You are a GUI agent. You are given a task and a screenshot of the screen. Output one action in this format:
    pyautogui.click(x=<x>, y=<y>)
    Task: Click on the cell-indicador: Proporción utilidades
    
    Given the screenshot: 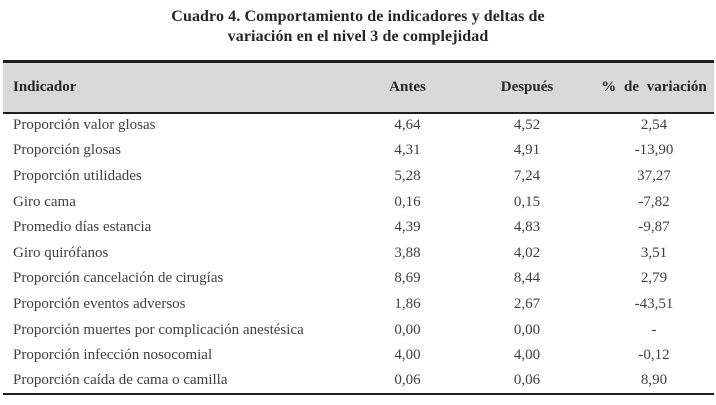 What is the action you would take?
    pyautogui.click(x=77, y=175)
    